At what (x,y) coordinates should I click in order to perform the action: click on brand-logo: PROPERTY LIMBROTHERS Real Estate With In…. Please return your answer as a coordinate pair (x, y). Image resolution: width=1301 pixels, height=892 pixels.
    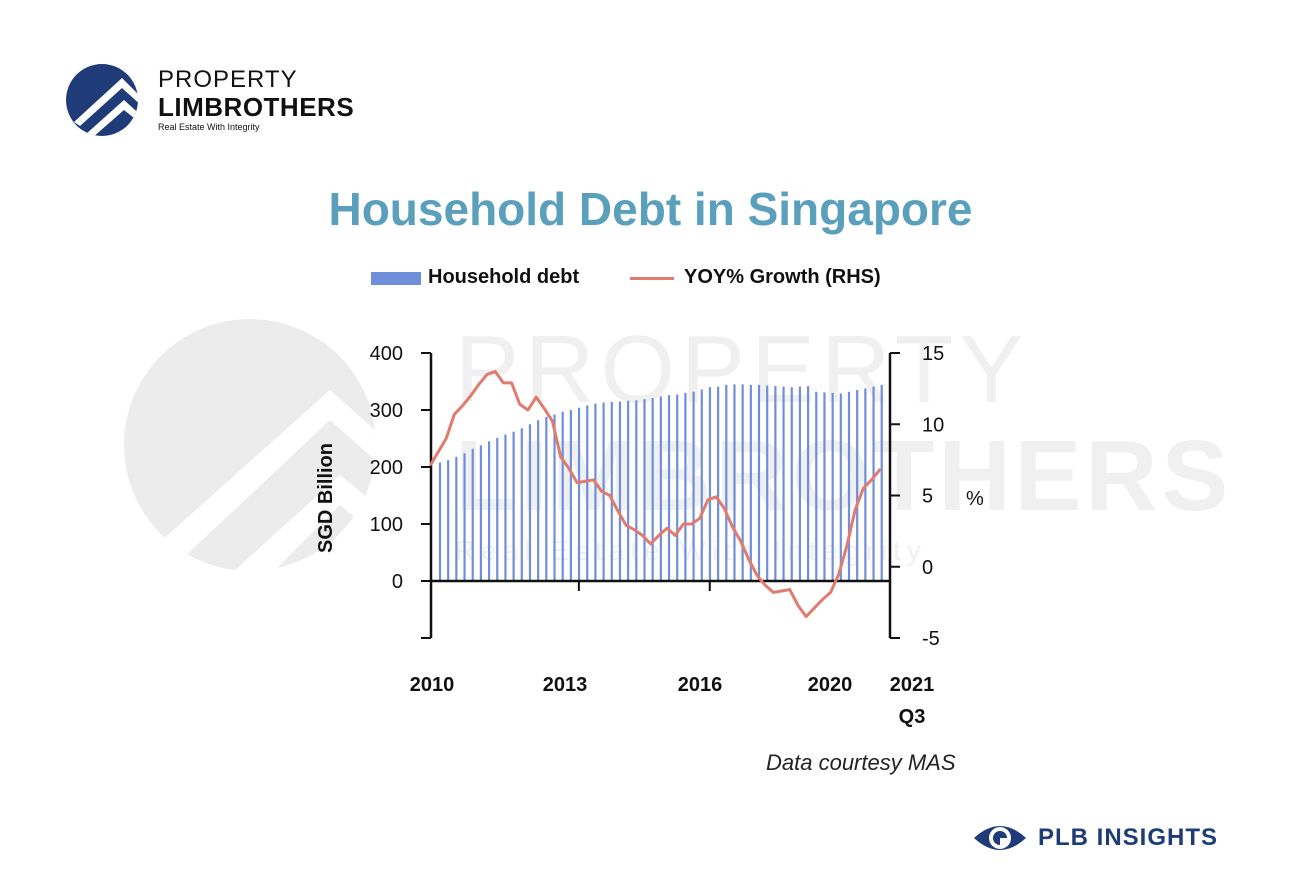
    Looking at the image, I should click on (226, 104).